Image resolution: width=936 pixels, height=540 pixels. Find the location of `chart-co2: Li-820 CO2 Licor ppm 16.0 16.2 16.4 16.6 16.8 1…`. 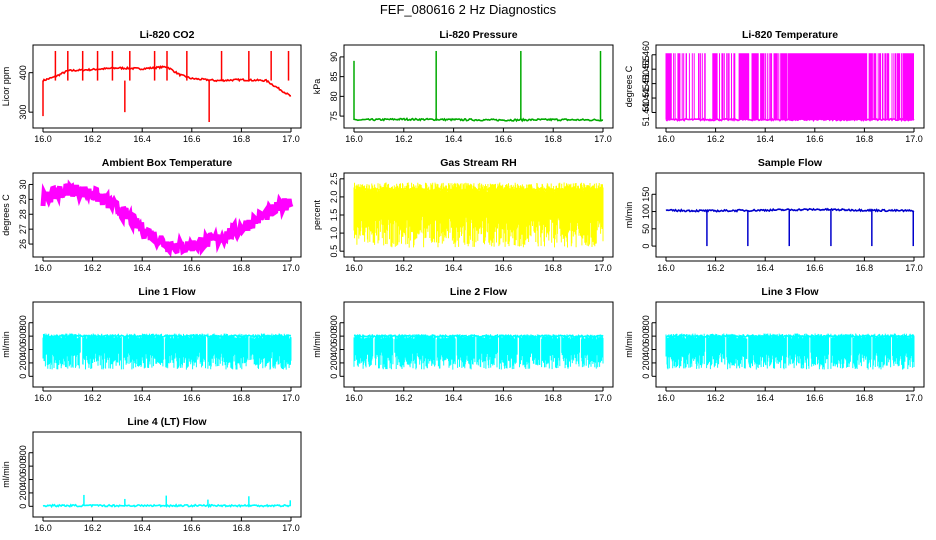

chart-co2: Li-820 CO2 Licor ppm 16.0 16.2 16.4 16.6 16.8 1… is located at coordinates (151, 86).